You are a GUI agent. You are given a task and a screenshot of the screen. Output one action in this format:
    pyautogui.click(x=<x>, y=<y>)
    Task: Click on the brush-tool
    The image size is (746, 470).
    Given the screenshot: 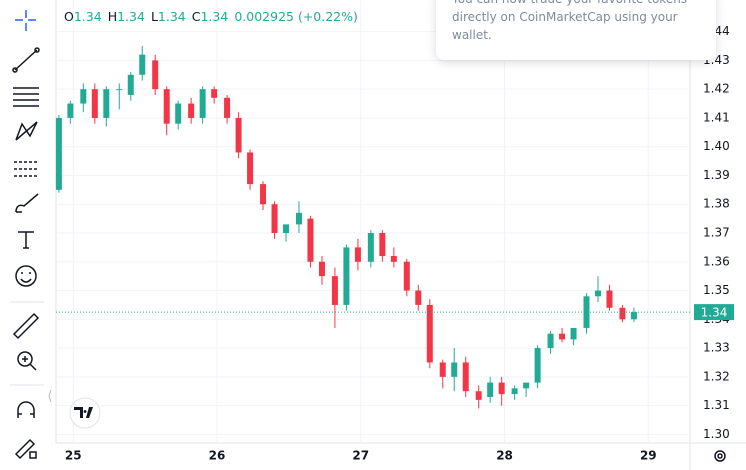 What is the action you would take?
    pyautogui.click(x=27, y=203)
    